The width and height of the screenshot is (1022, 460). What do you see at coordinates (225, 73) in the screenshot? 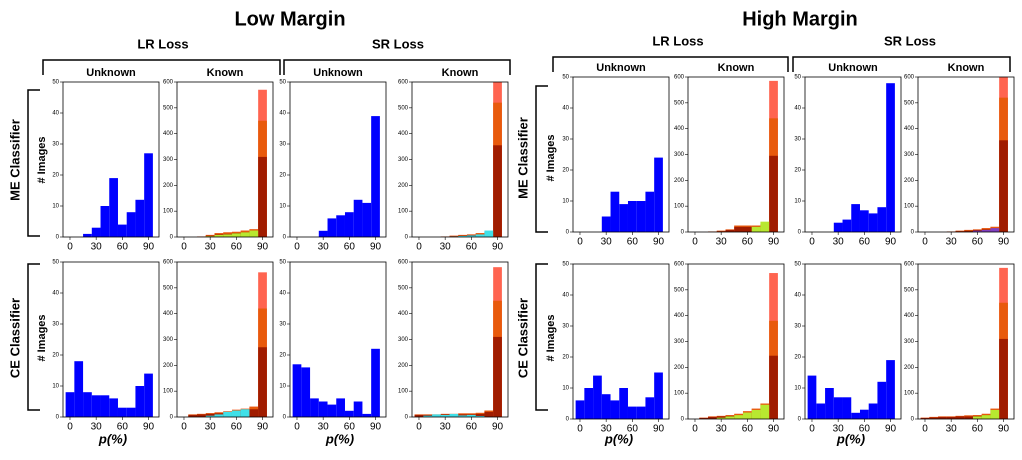
I see `panel-title: Known` at bounding box center [225, 73].